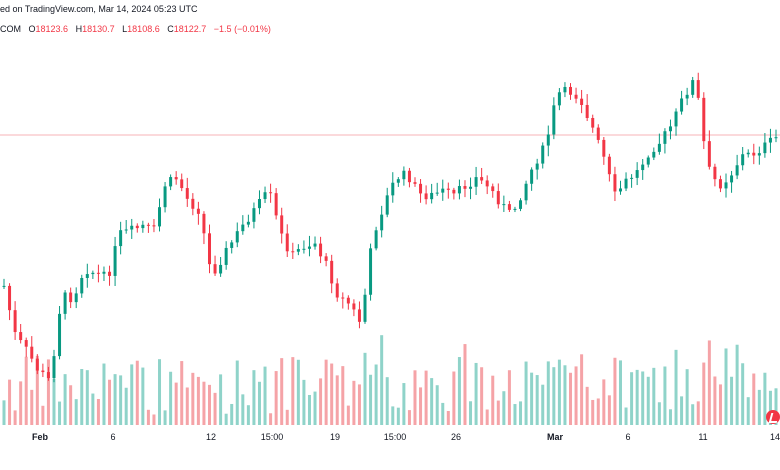 The width and height of the screenshot is (780, 470). What do you see at coordinates (335, 437) in the screenshot?
I see `x-tick-label: 19` at bounding box center [335, 437].